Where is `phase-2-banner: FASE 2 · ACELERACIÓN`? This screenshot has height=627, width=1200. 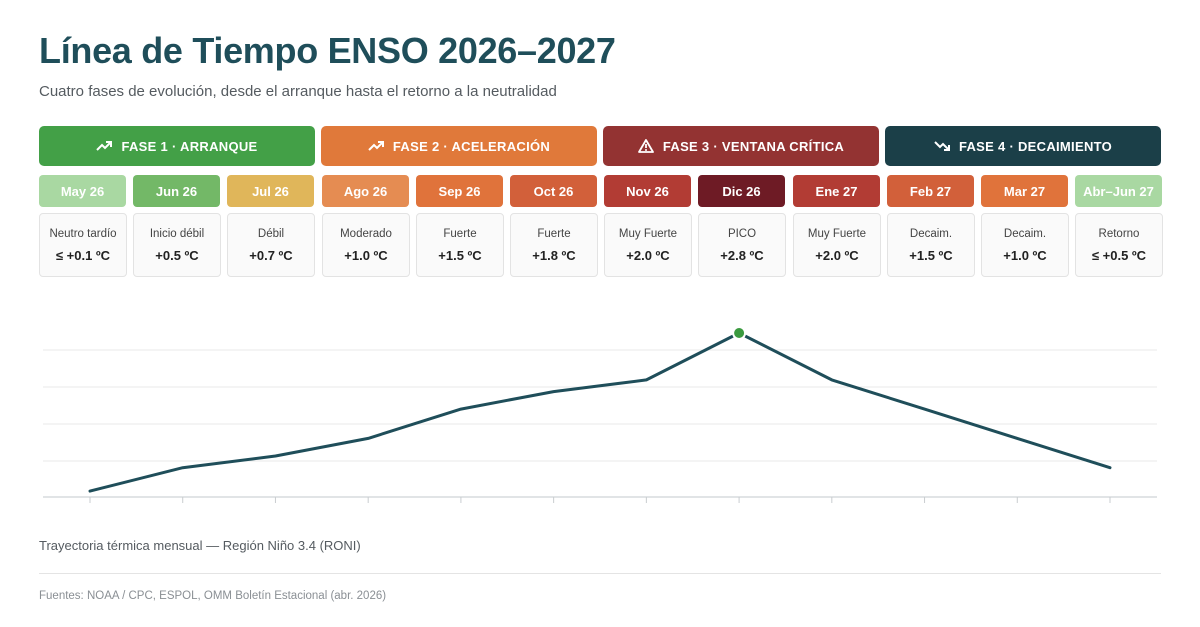 phase-2-banner: FASE 2 · ACELERACIÓN is located at coordinates (459, 146).